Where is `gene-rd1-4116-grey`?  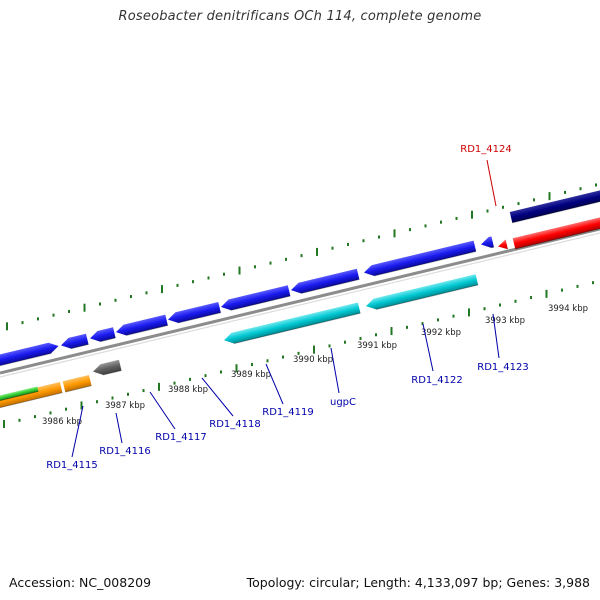
gene-rd1-4116-grey is located at coordinates (107, 367).